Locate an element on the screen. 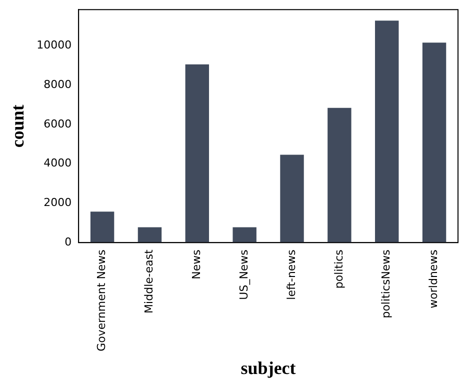 The height and width of the screenshot is (388, 474). x-tick-label: politicsNews is located at coordinates (386, 283).